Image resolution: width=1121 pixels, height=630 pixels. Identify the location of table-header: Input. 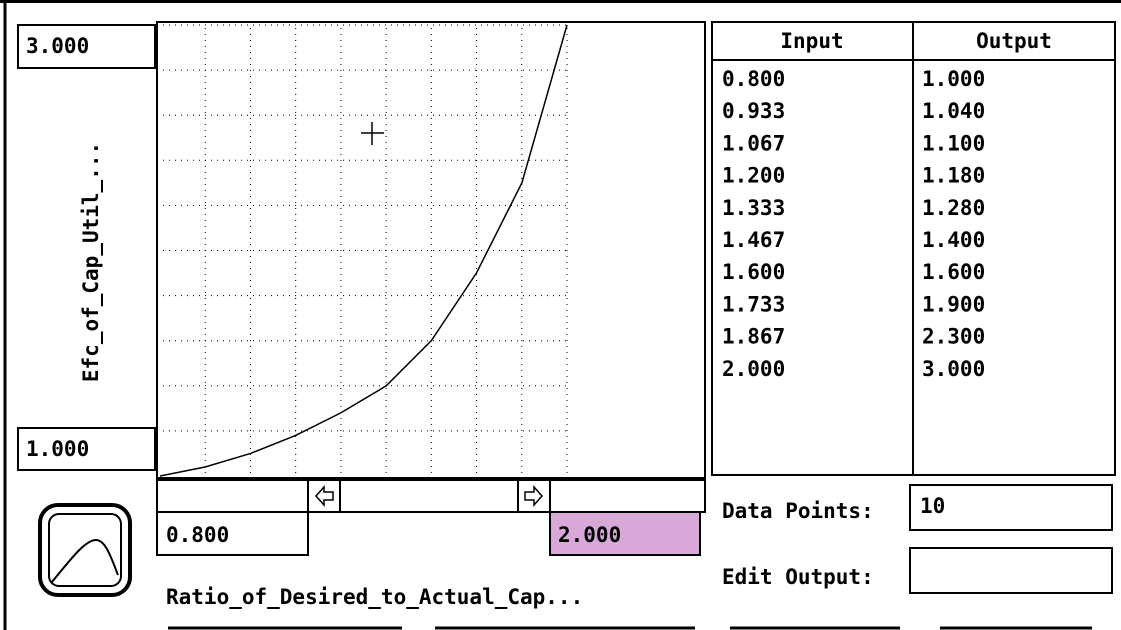
(811, 41).